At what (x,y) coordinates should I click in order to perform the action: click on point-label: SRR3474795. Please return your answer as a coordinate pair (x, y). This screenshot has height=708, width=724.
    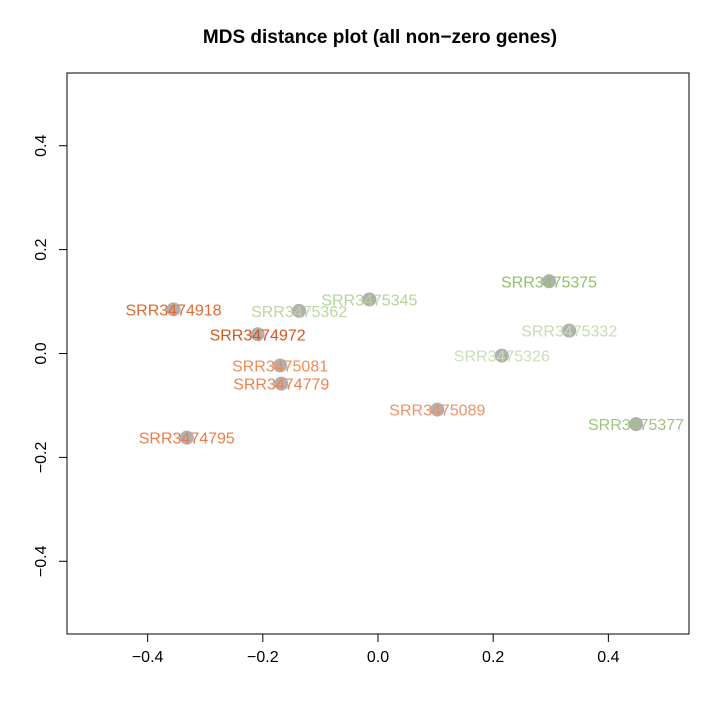
    Looking at the image, I should click on (187, 439).